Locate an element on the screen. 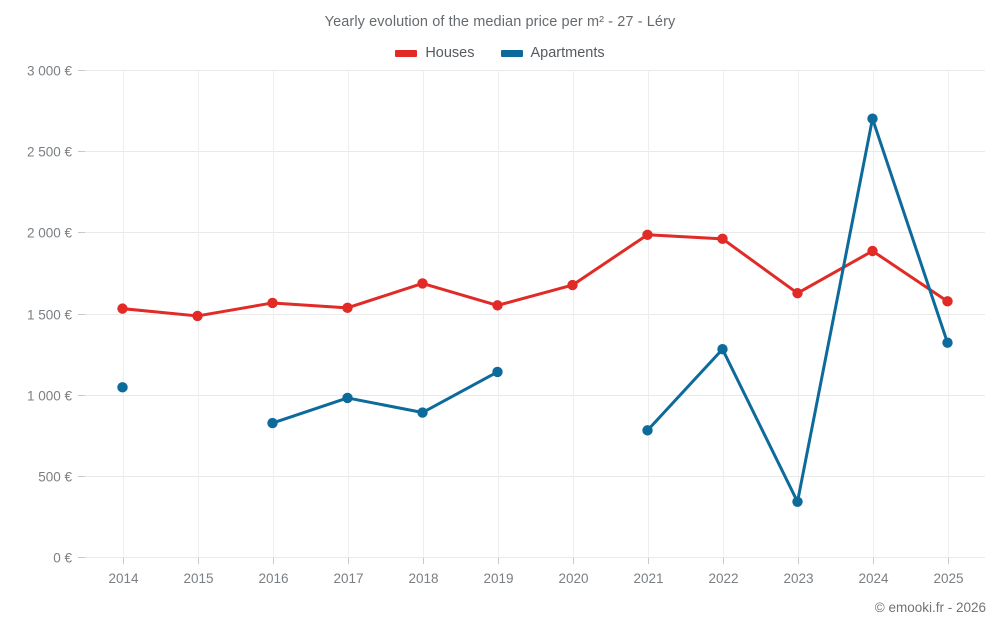  x-axis-tick-label: 2022 is located at coordinates (723, 578).